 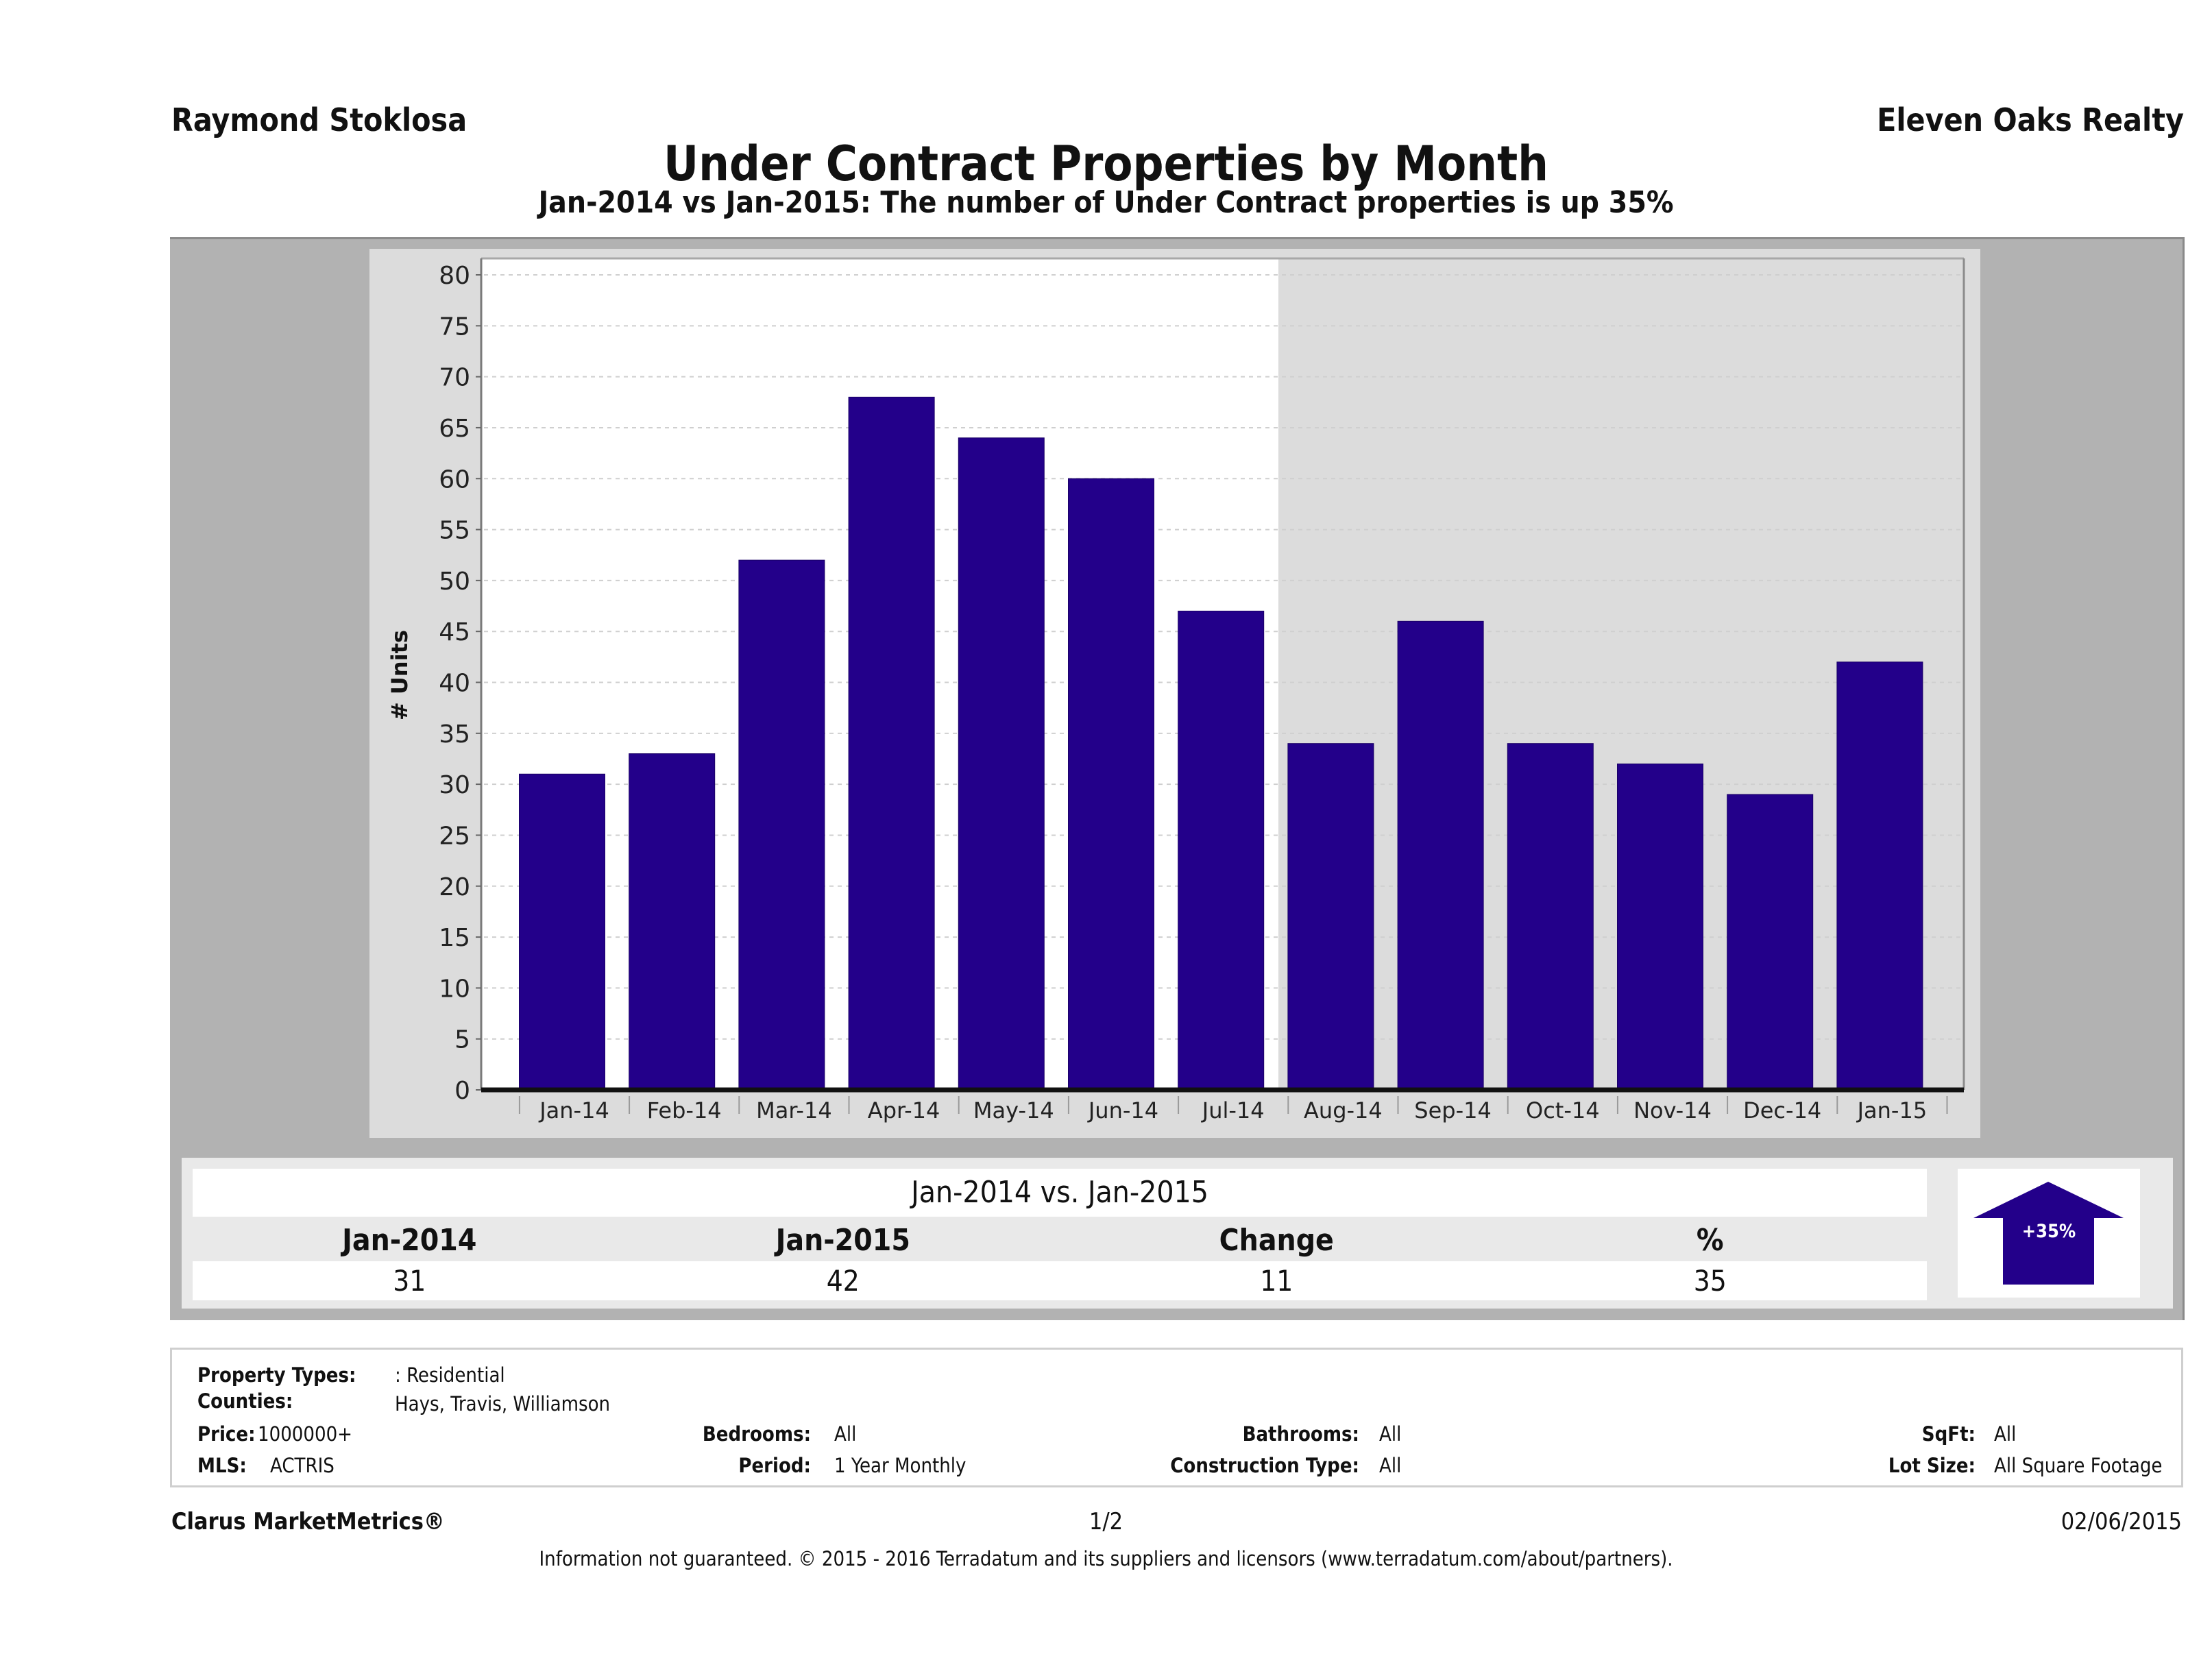 I want to click on y-tick-label: 15, so click(x=455, y=938).